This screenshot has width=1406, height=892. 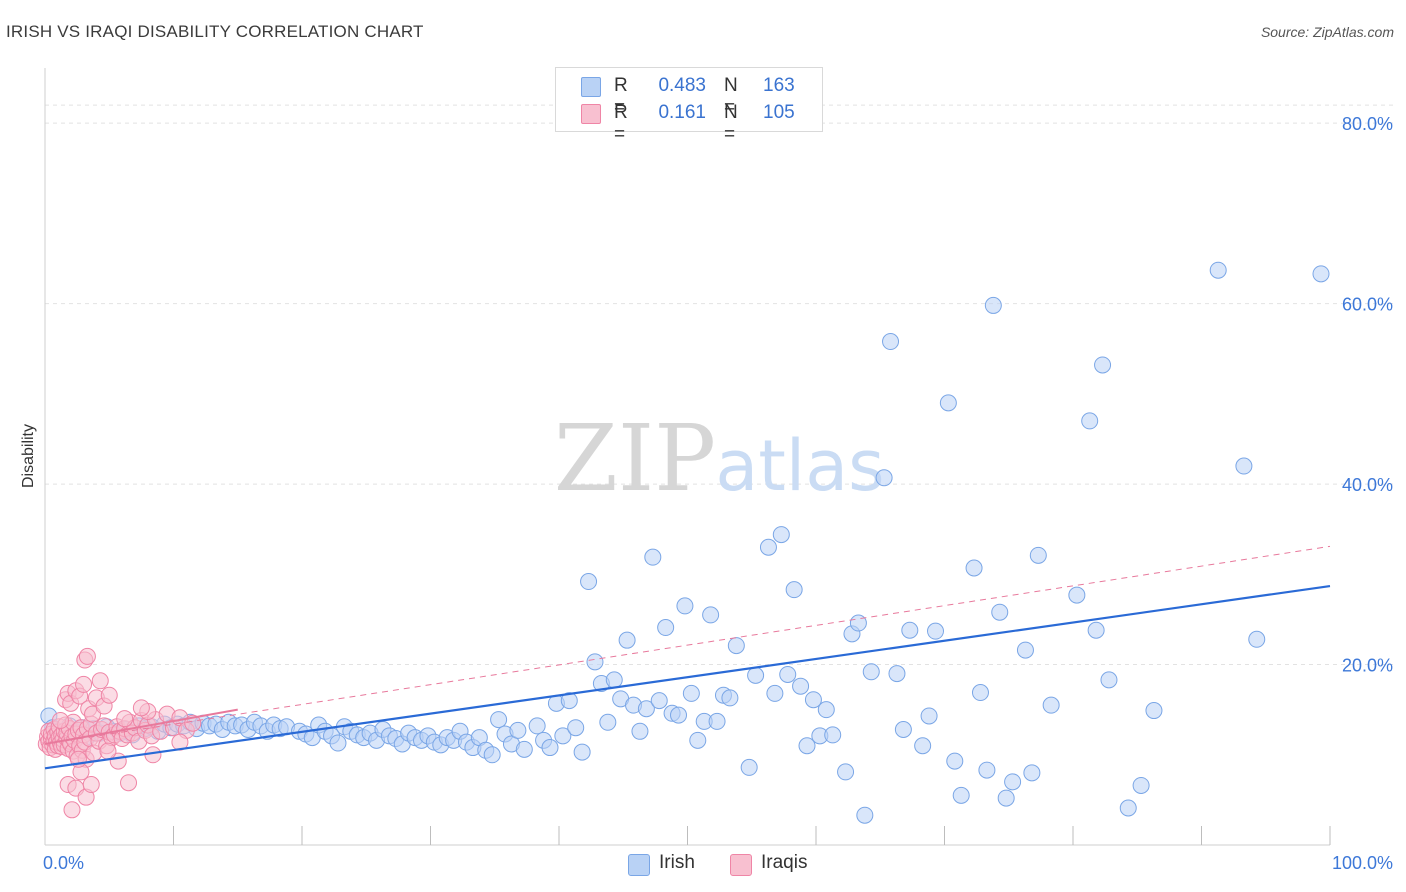 What do you see at coordinates (682, 85) in the screenshot?
I see `legend-r-value: 0.483` at bounding box center [682, 85].